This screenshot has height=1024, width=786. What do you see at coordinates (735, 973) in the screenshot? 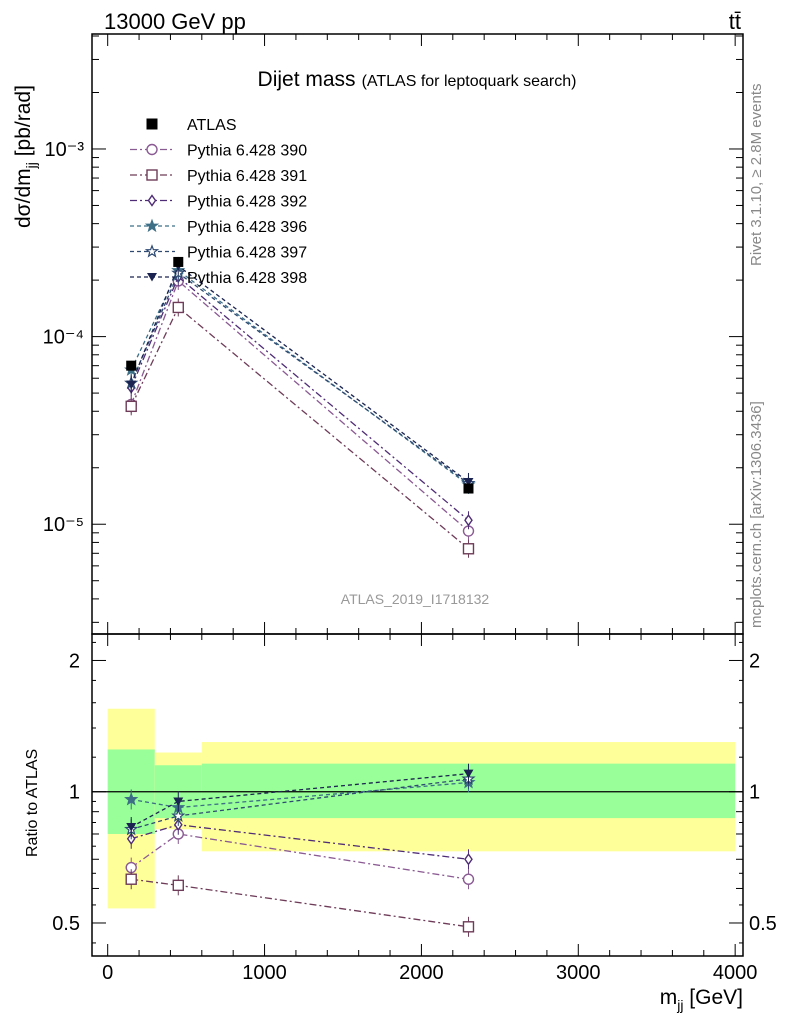
I see `x-tick-label-4: 4000` at bounding box center [735, 973].